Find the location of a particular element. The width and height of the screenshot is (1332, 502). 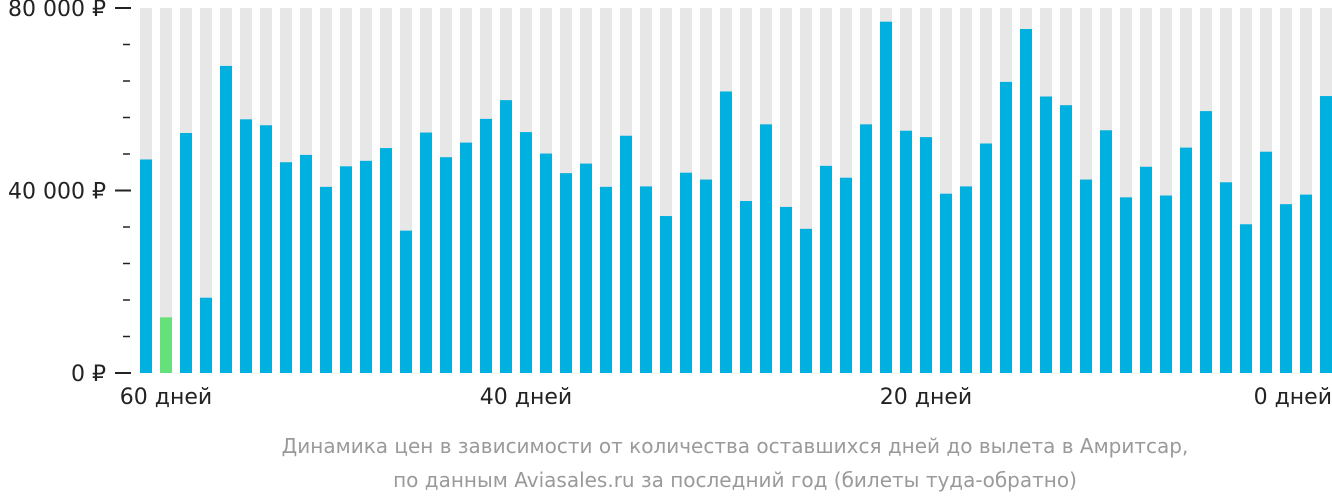

x-tick-label: 40 дней is located at coordinates (526, 397).